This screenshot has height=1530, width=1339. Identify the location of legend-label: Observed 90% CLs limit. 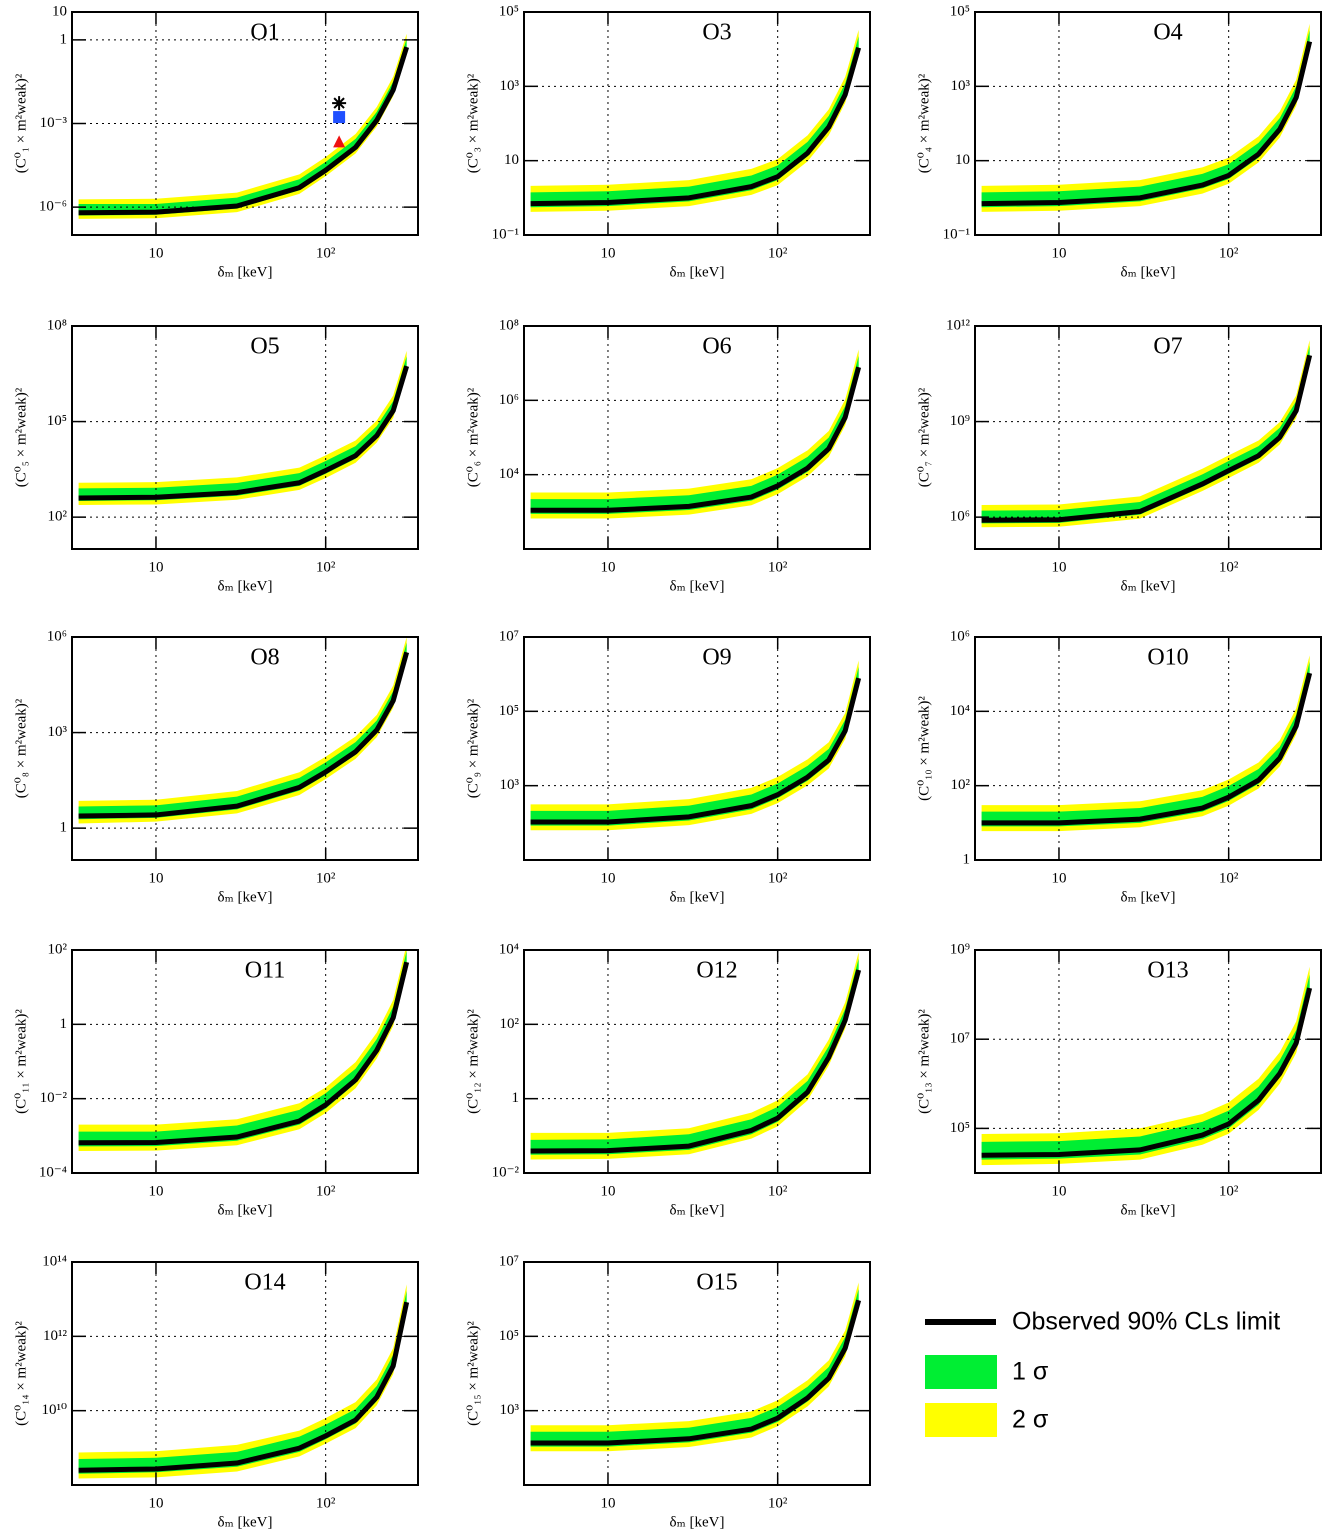
(1146, 1322).